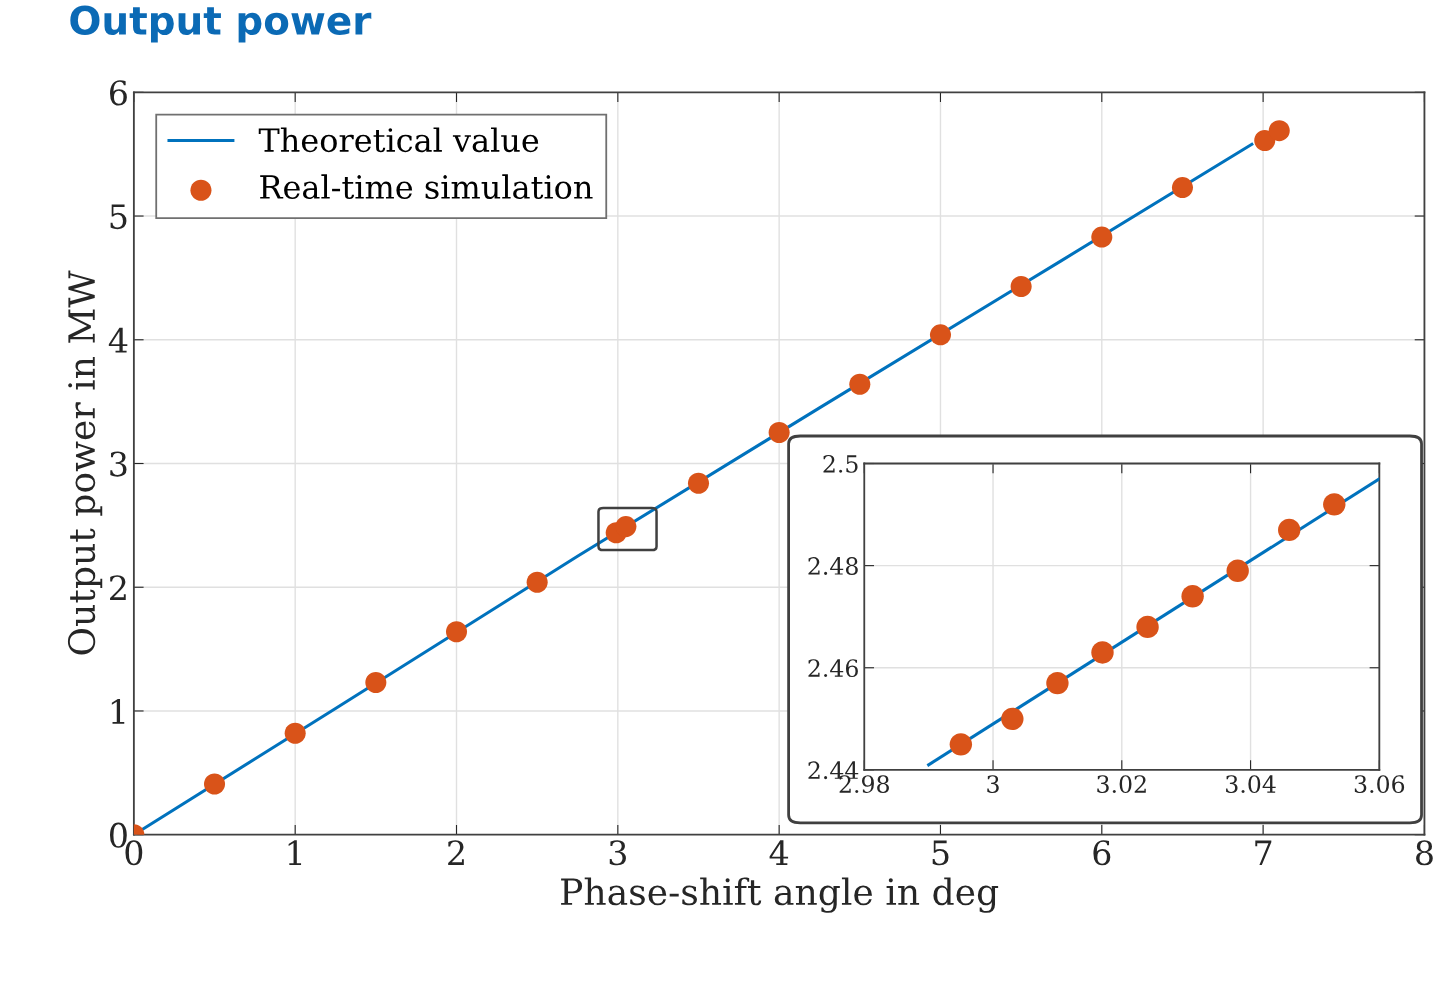 The image size is (1455, 982). I want to click on y-tick-label: 2.46, so click(833, 668).